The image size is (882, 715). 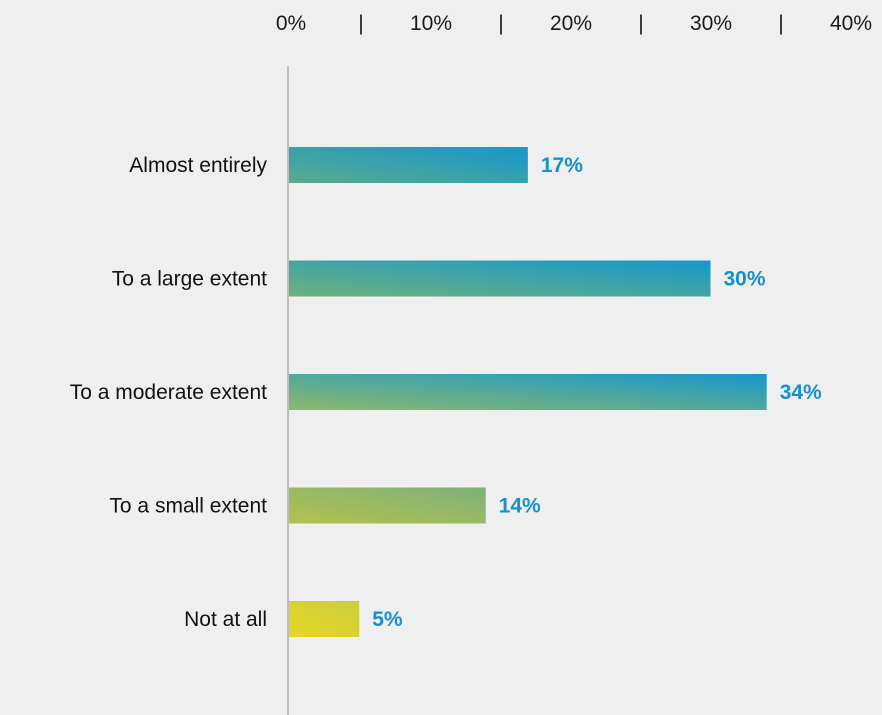 I want to click on category-label: Not at all, so click(x=225, y=619).